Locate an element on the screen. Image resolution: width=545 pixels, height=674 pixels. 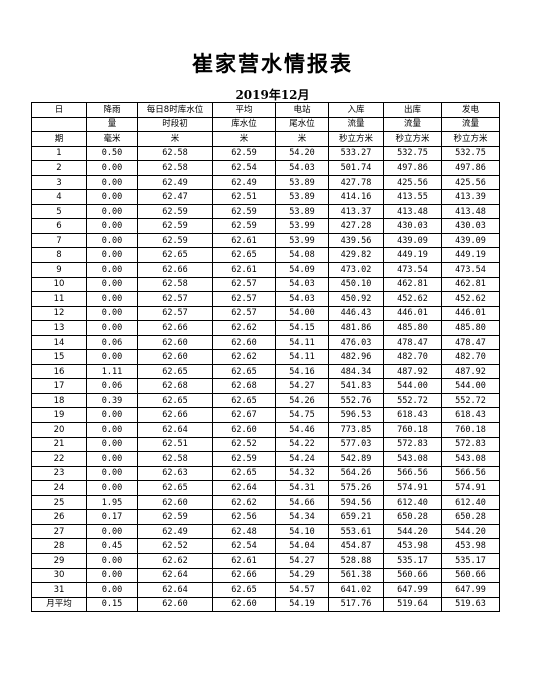
data-cell: 62.60 is located at coordinates (175, 357).